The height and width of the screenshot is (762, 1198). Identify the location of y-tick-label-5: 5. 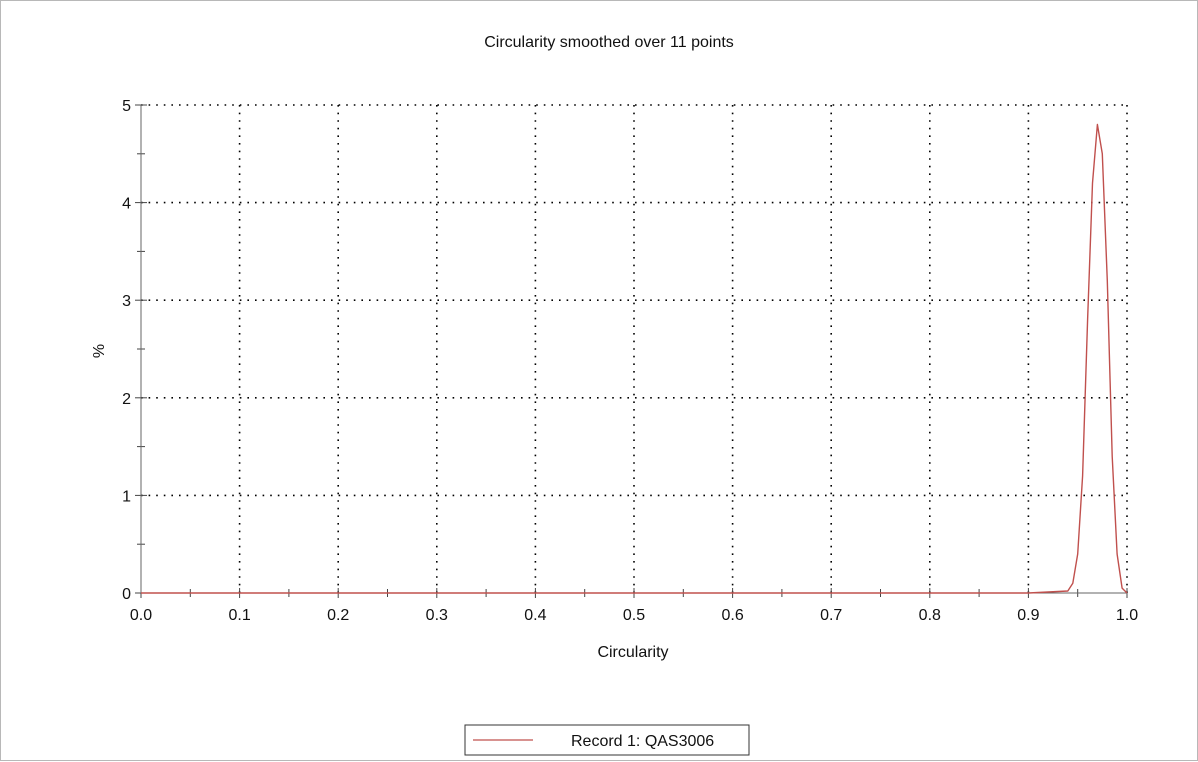
(126, 106).